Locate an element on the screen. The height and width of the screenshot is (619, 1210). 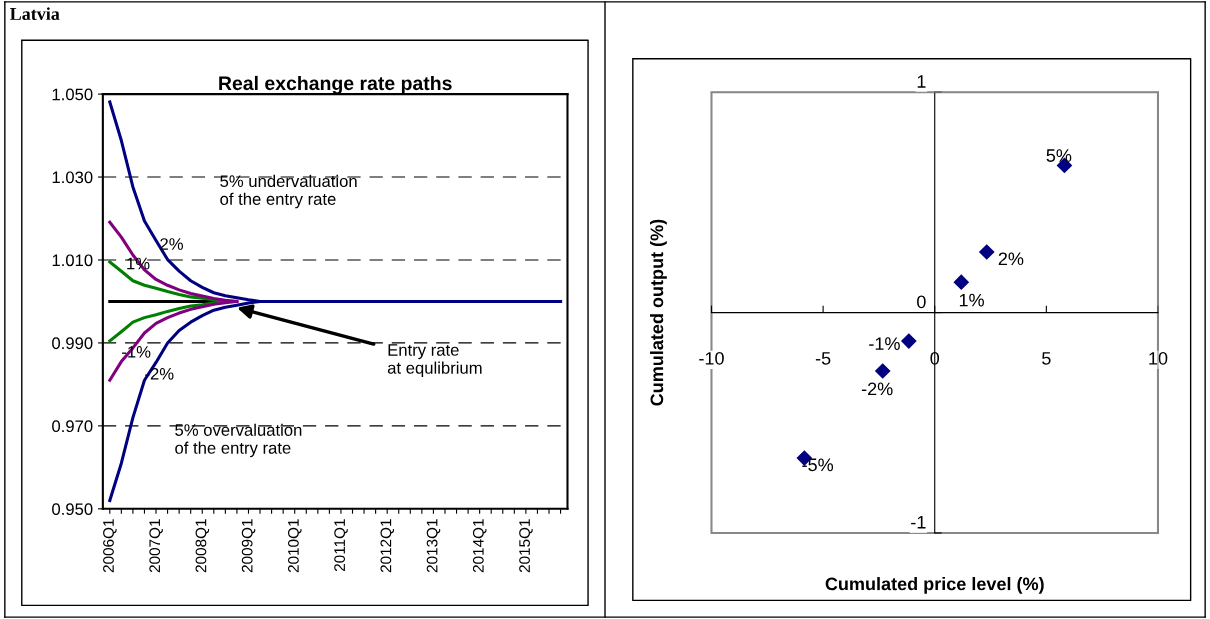
x-tick-label: 2009Q1 is located at coordinates (248, 546).